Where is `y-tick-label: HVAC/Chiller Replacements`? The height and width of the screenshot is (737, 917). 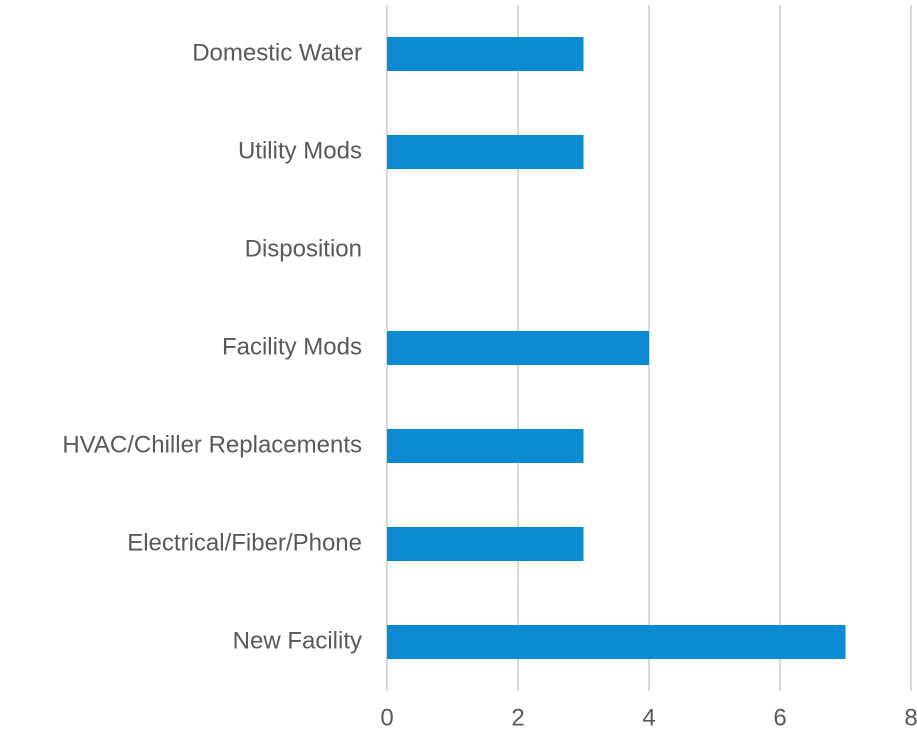 y-tick-label: HVAC/Chiller Replacements is located at coordinates (212, 444).